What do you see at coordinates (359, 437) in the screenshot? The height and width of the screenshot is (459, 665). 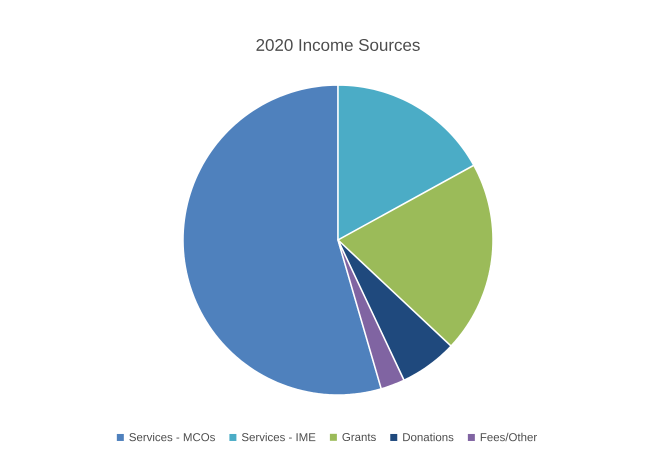 I see `legend-label: Grants` at bounding box center [359, 437].